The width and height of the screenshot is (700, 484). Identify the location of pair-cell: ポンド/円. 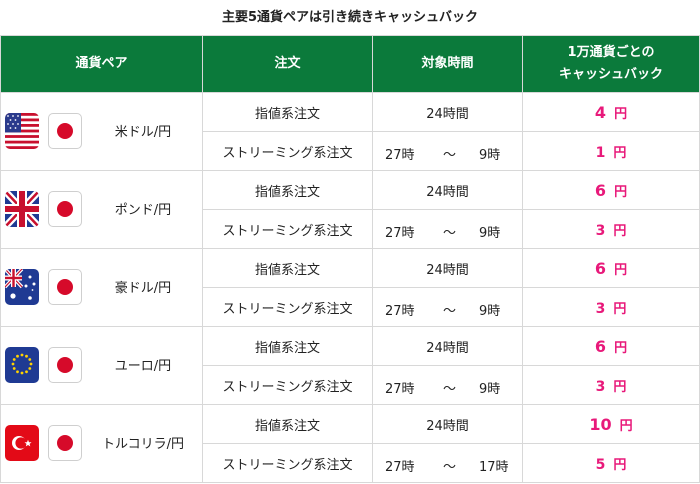
(101, 209).